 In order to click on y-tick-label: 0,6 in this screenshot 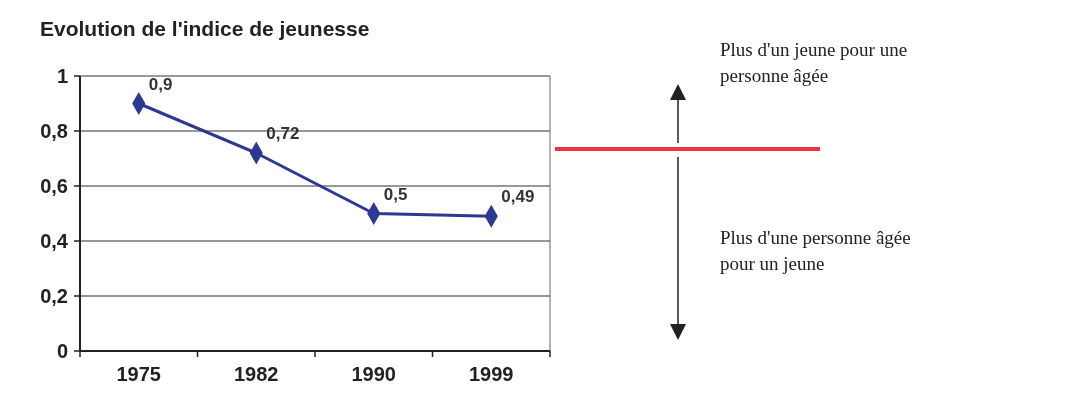, I will do `click(54, 186)`.